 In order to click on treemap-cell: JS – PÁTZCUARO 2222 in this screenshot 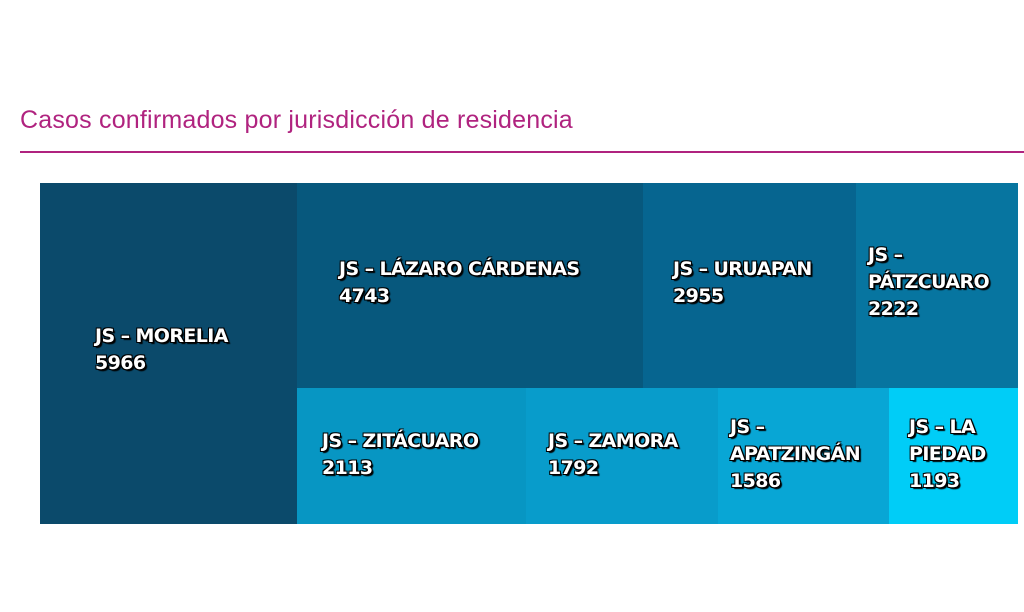, I will do `click(937, 285)`.